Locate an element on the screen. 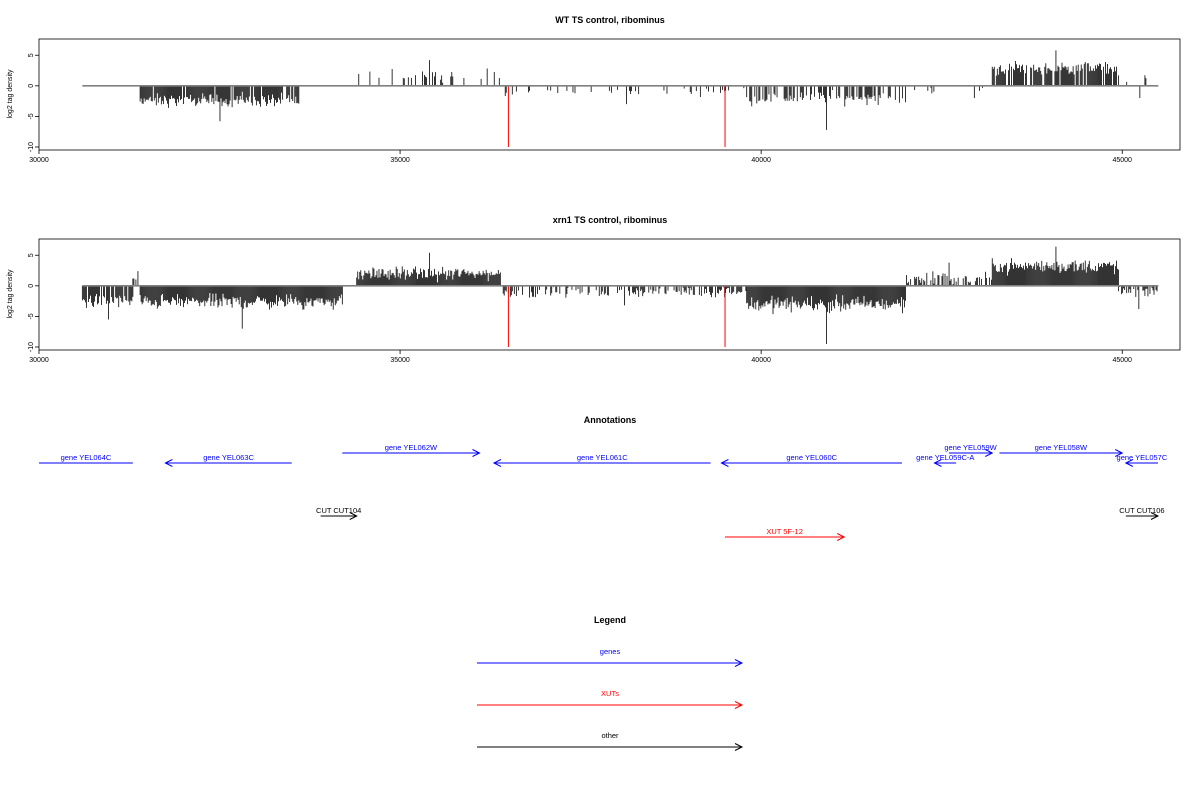 The height and width of the screenshot is (800, 1200). annotation-arrow: gene YEL061C is located at coordinates (601, 460).